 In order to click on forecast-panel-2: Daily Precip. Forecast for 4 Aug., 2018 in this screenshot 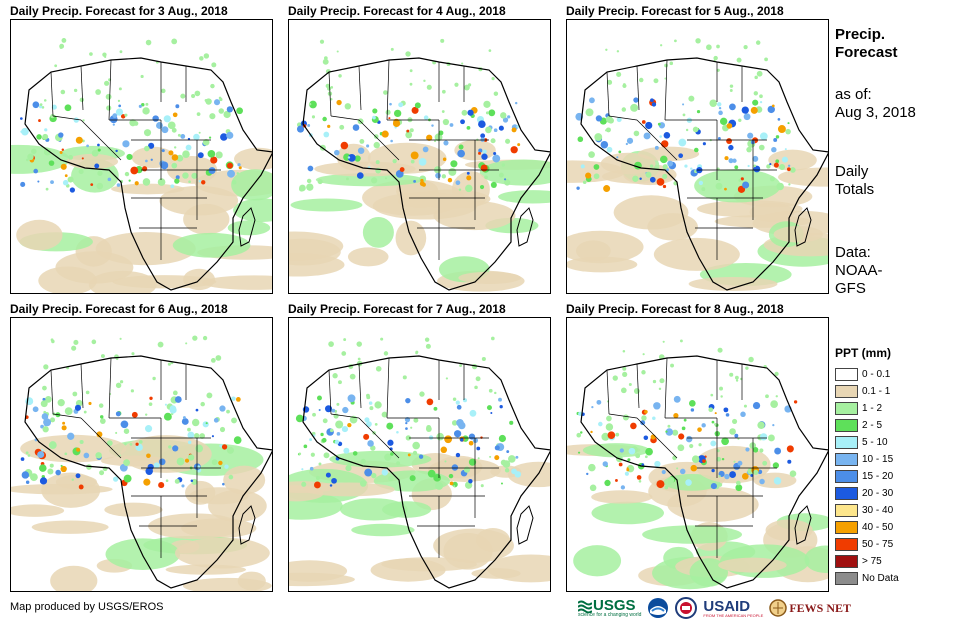, I will do `click(419, 149)`.